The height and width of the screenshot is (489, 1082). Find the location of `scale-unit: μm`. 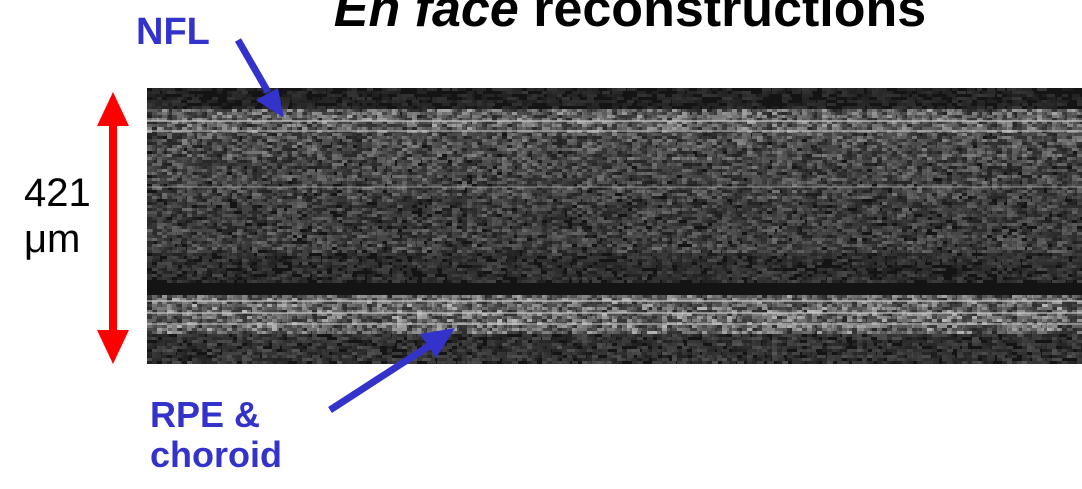

scale-unit: μm is located at coordinates (52, 239).